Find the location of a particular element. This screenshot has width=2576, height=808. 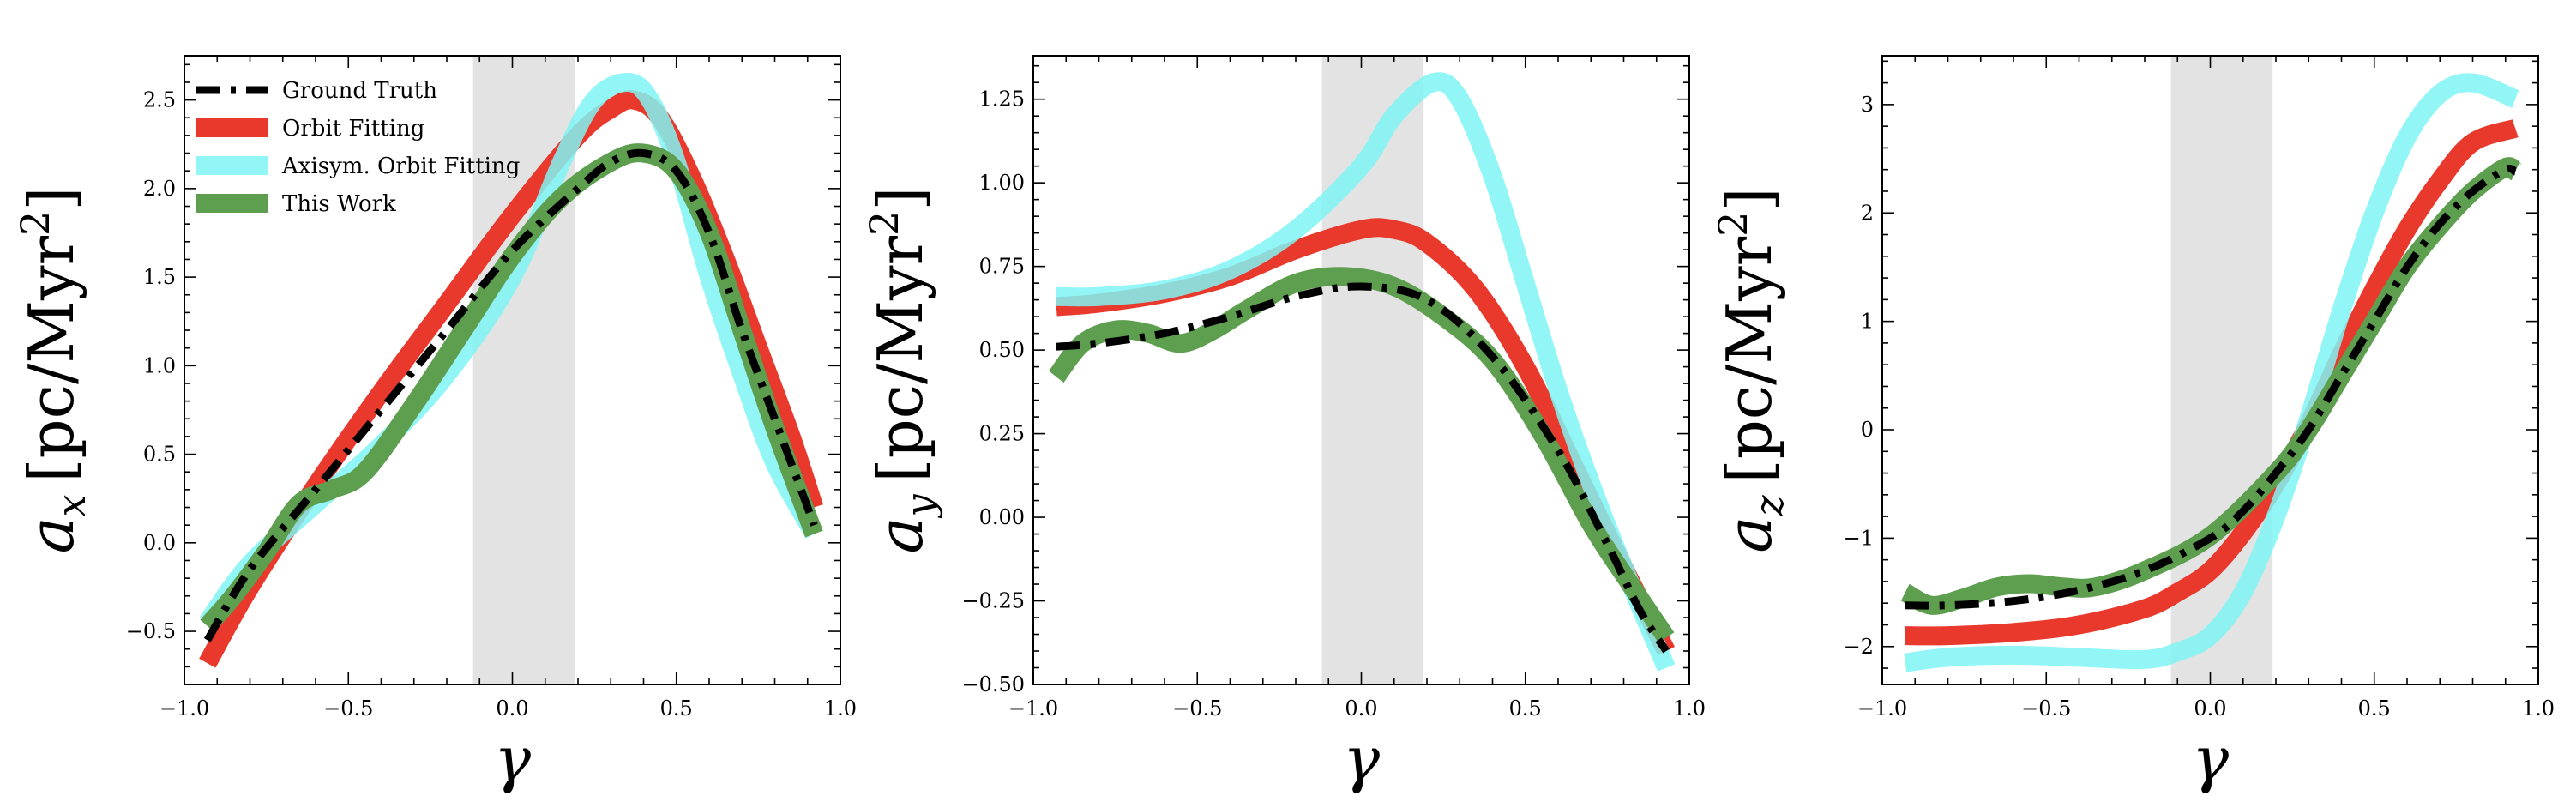

series-line-ground-truth is located at coordinates (1363, 468).